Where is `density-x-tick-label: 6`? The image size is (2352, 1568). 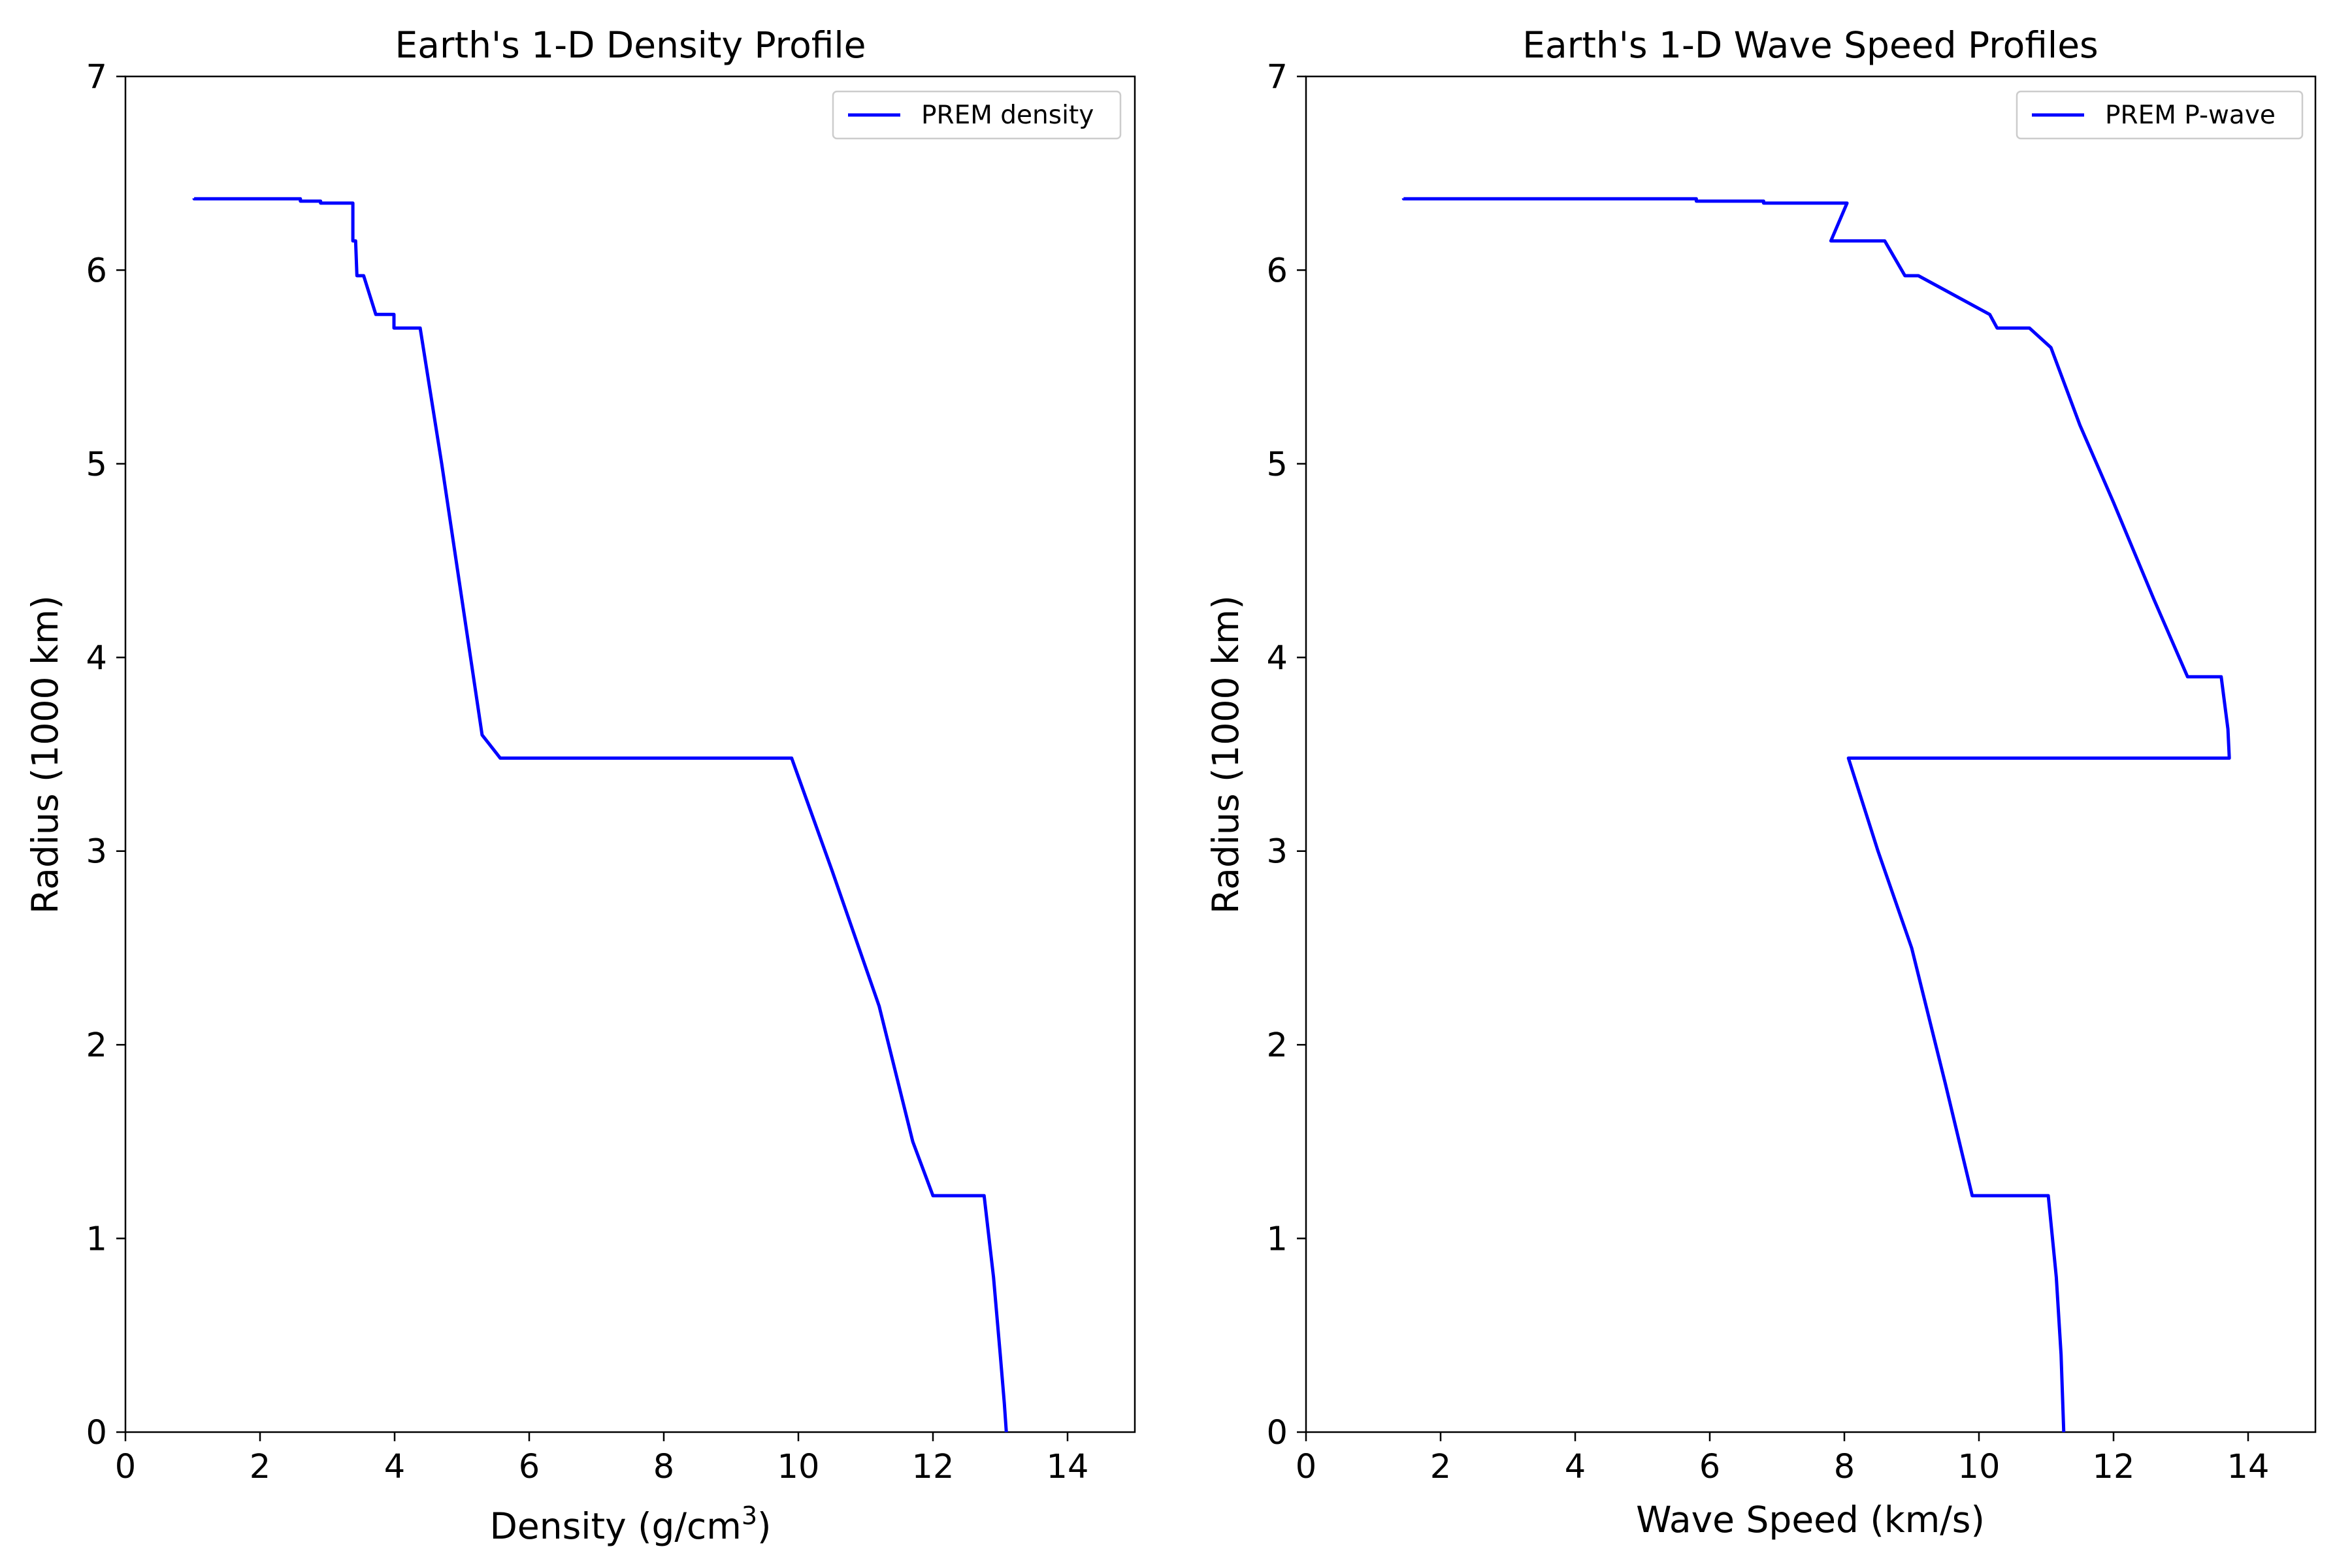
density-x-tick-label: 6 is located at coordinates (529, 1467).